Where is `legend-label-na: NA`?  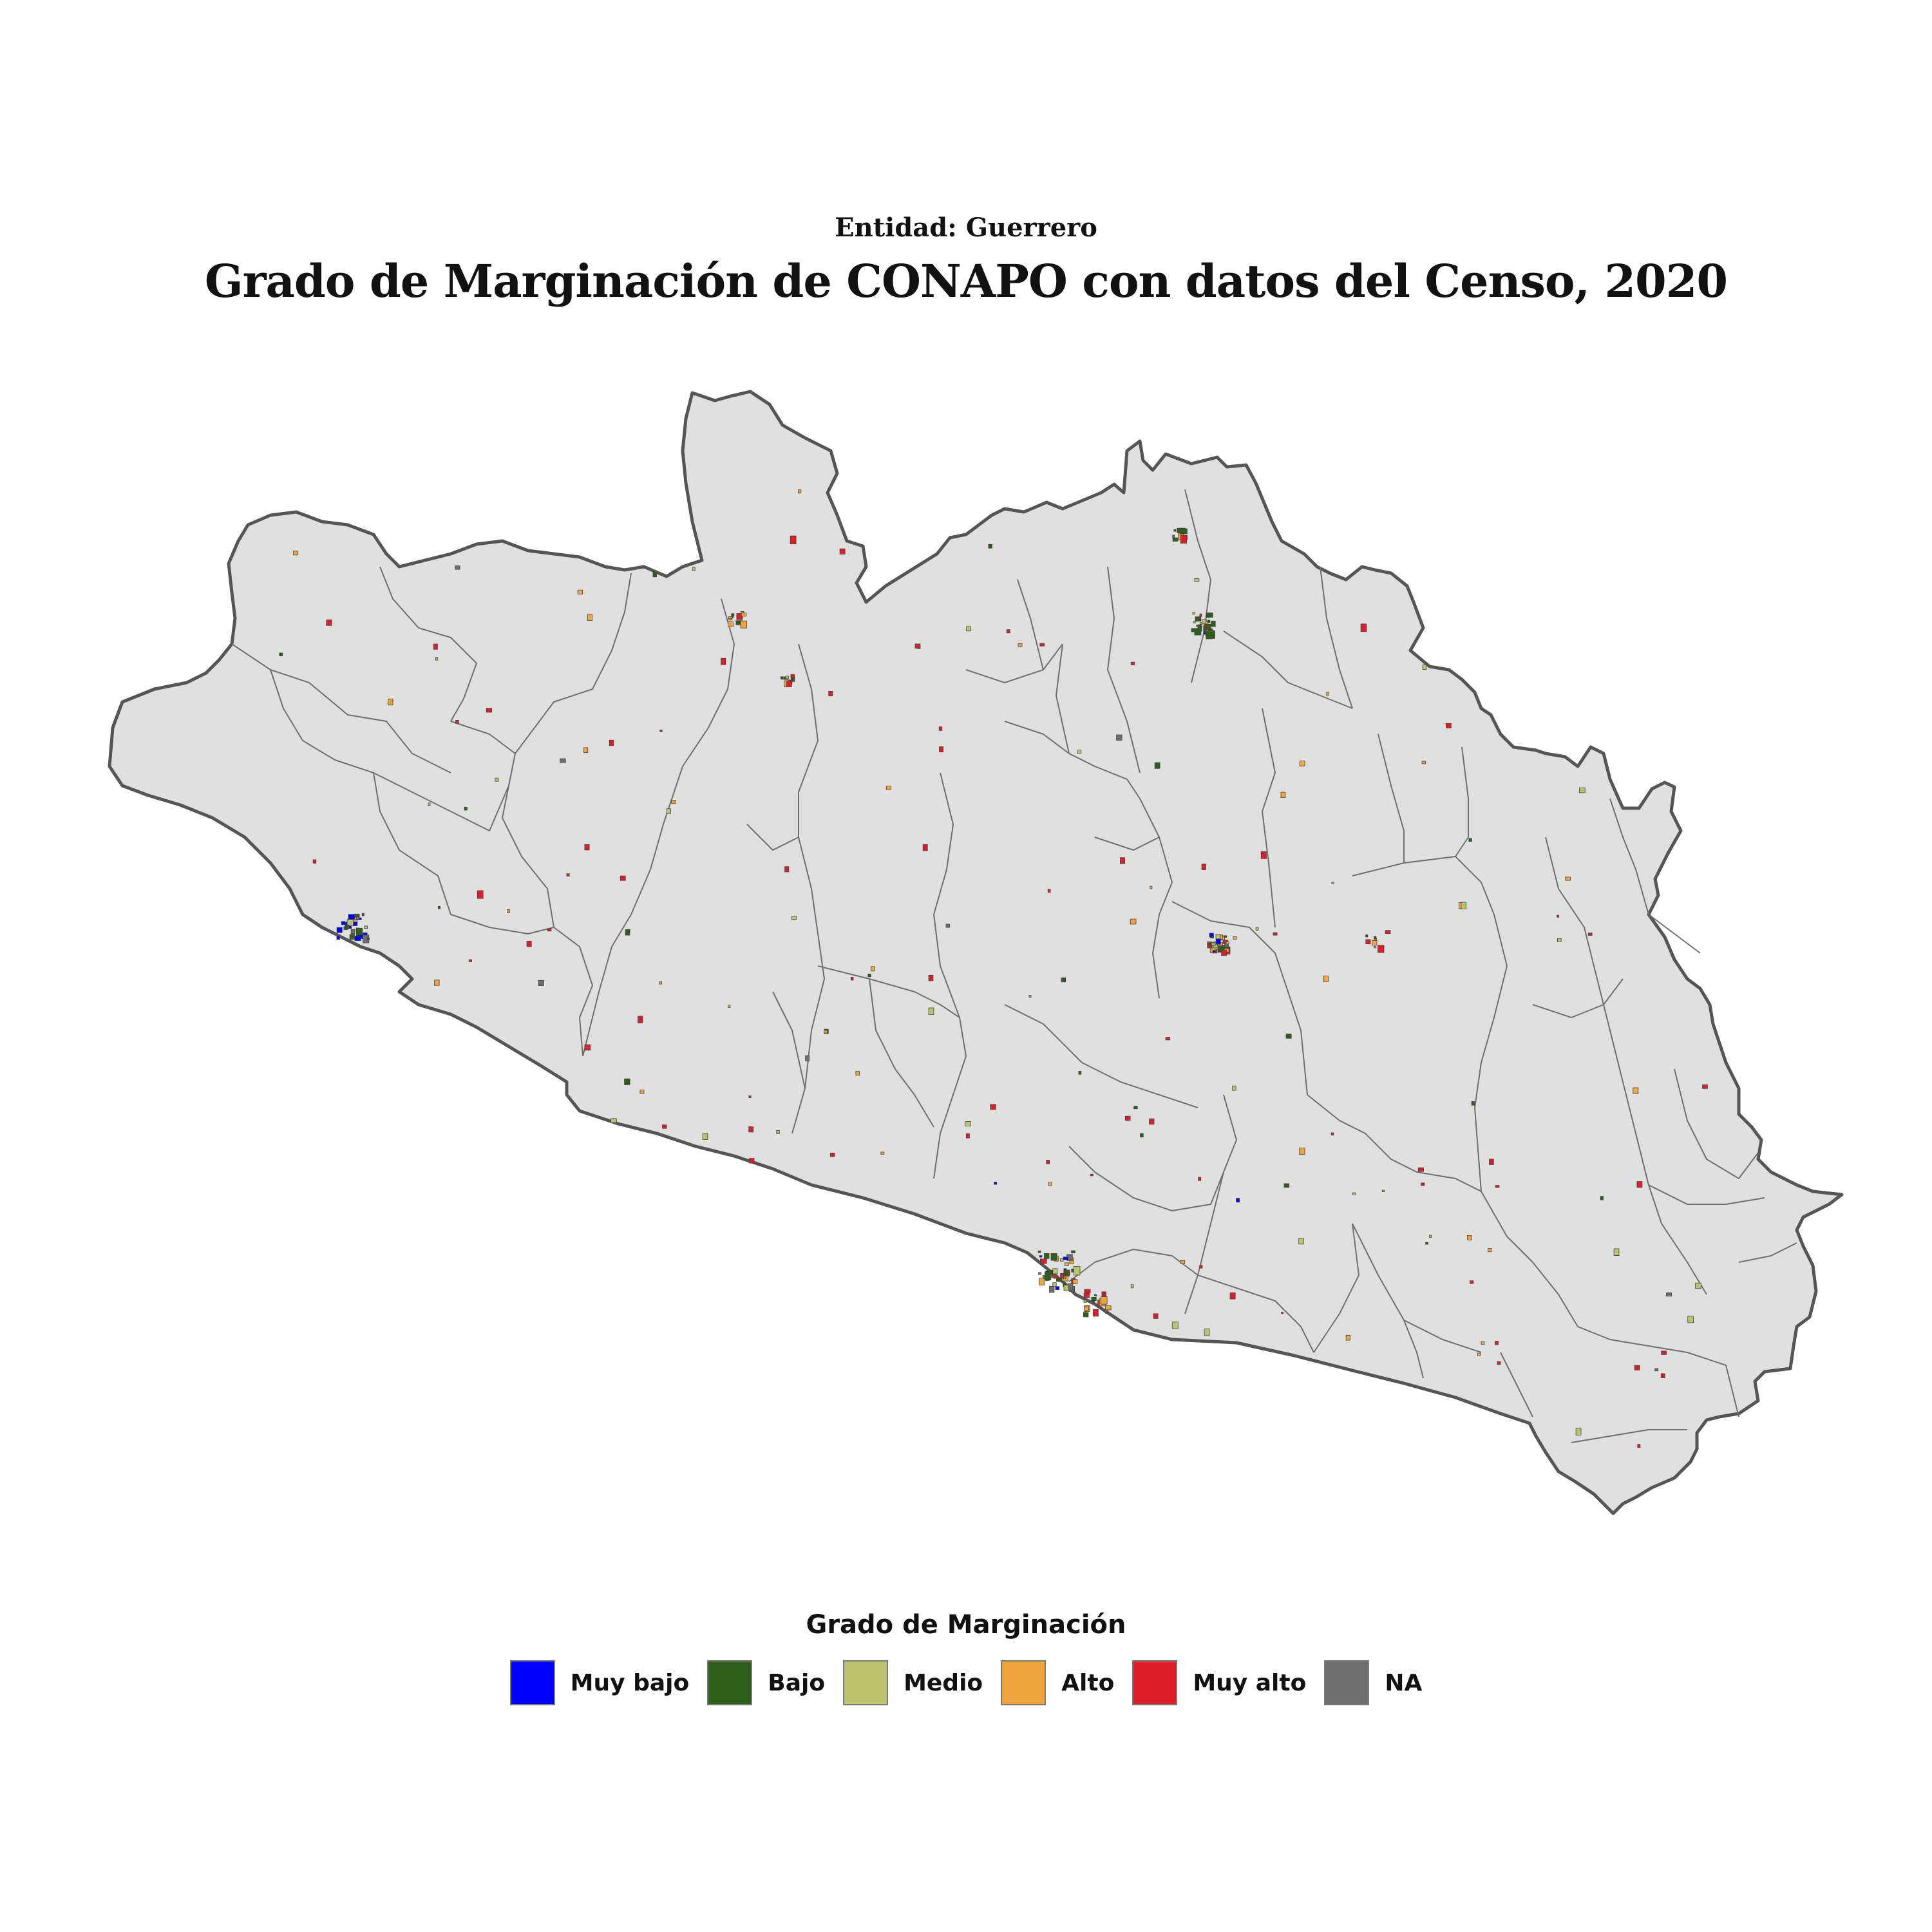 legend-label-na: NA is located at coordinates (1404, 1682).